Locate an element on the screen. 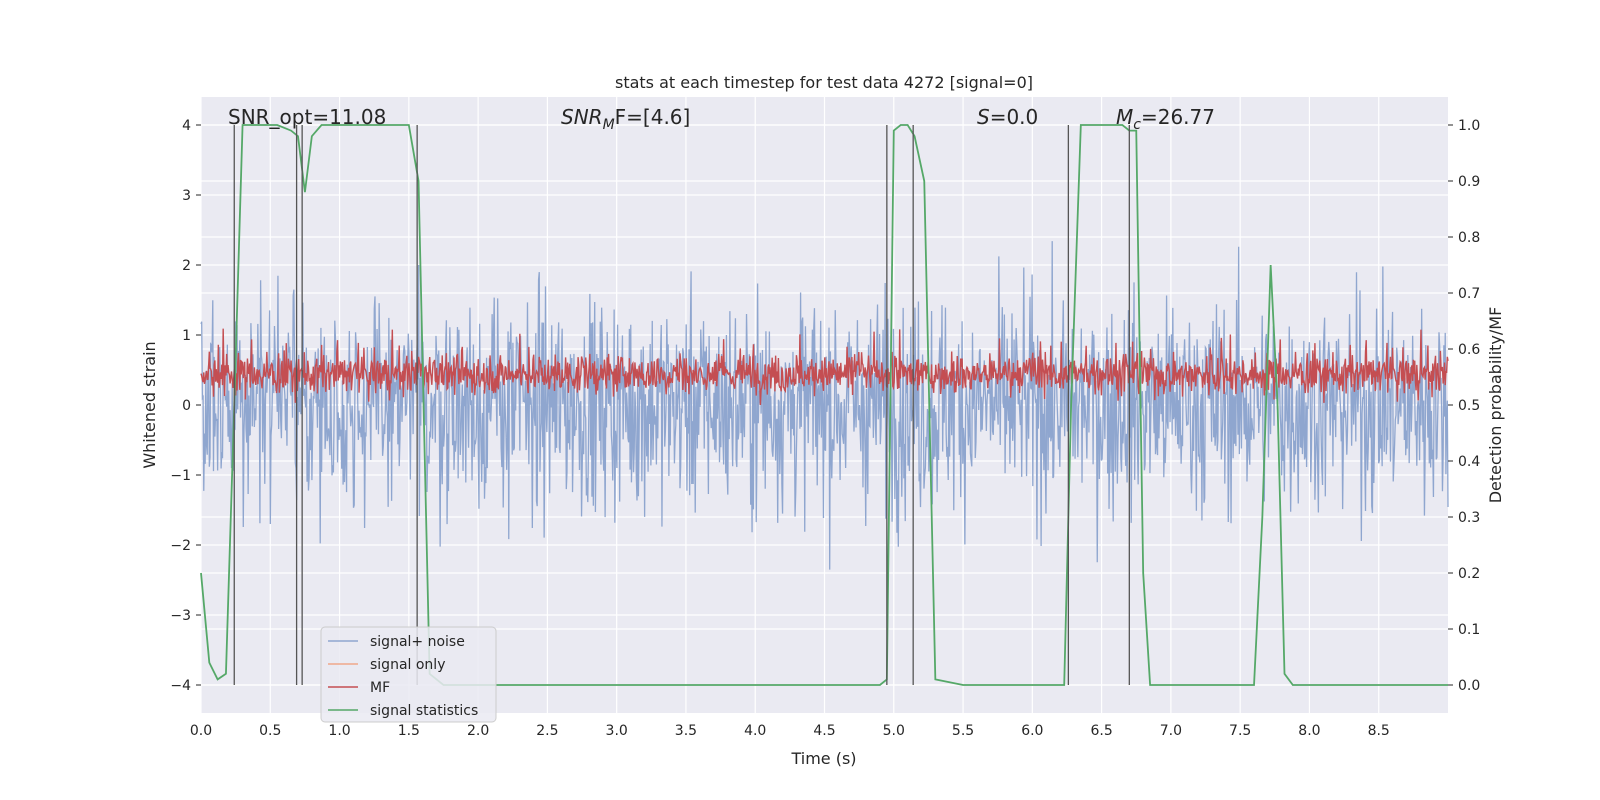 The height and width of the screenshot is (800, 1600). x-tick-label: 5.0 is located at coordinates (894, 731).